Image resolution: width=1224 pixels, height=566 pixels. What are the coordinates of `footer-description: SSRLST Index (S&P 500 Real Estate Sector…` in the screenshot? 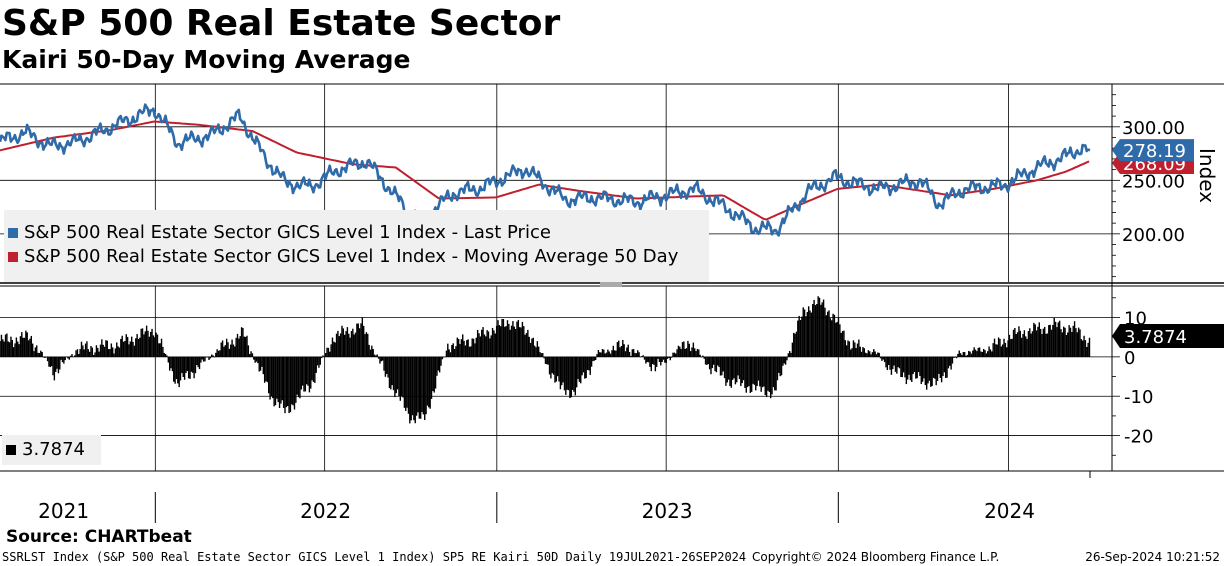 It's located at (374, 557).